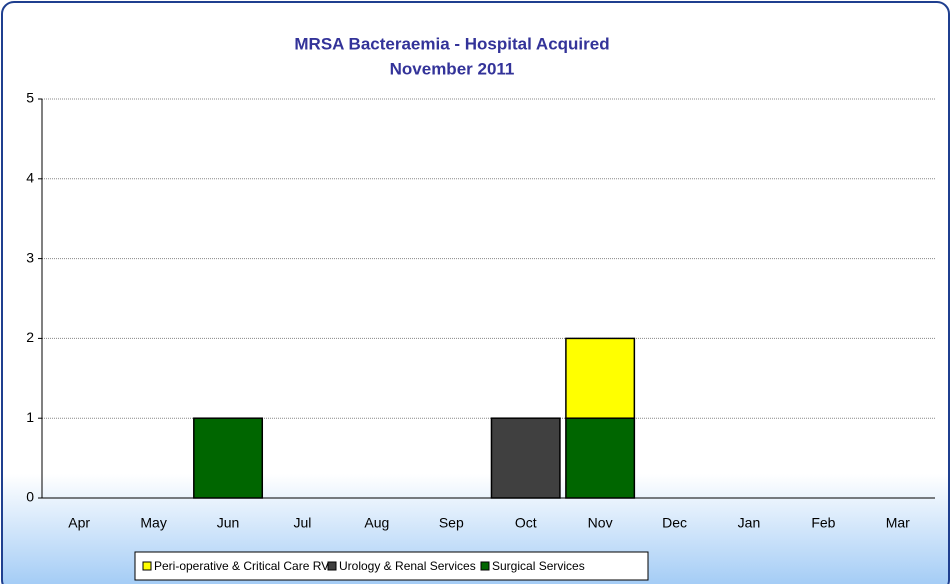 The height and width of the screenshot is (584, 952). Describe the element at coordinates (30, 337) in the screenshot. I see `y-tick-label: 2` at that location.